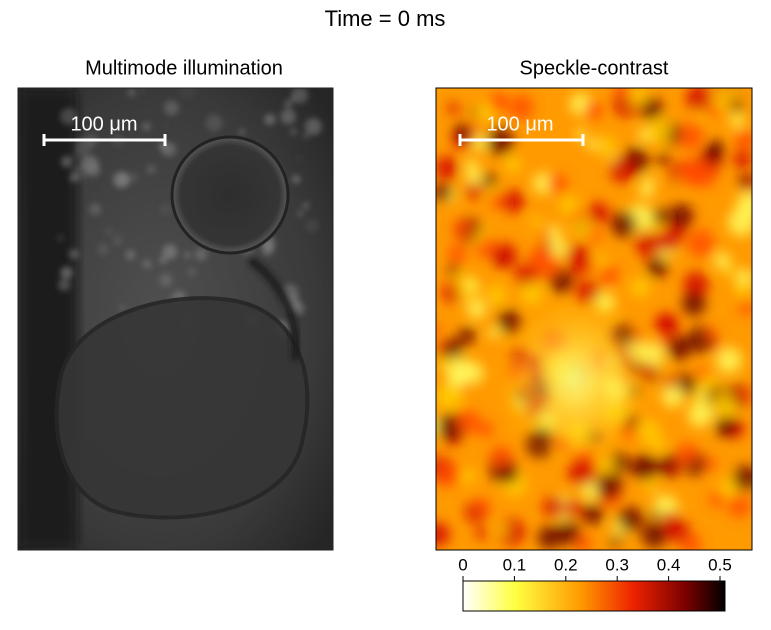  I want to click on panel-title: Multimode illumination, so click(184, 68).